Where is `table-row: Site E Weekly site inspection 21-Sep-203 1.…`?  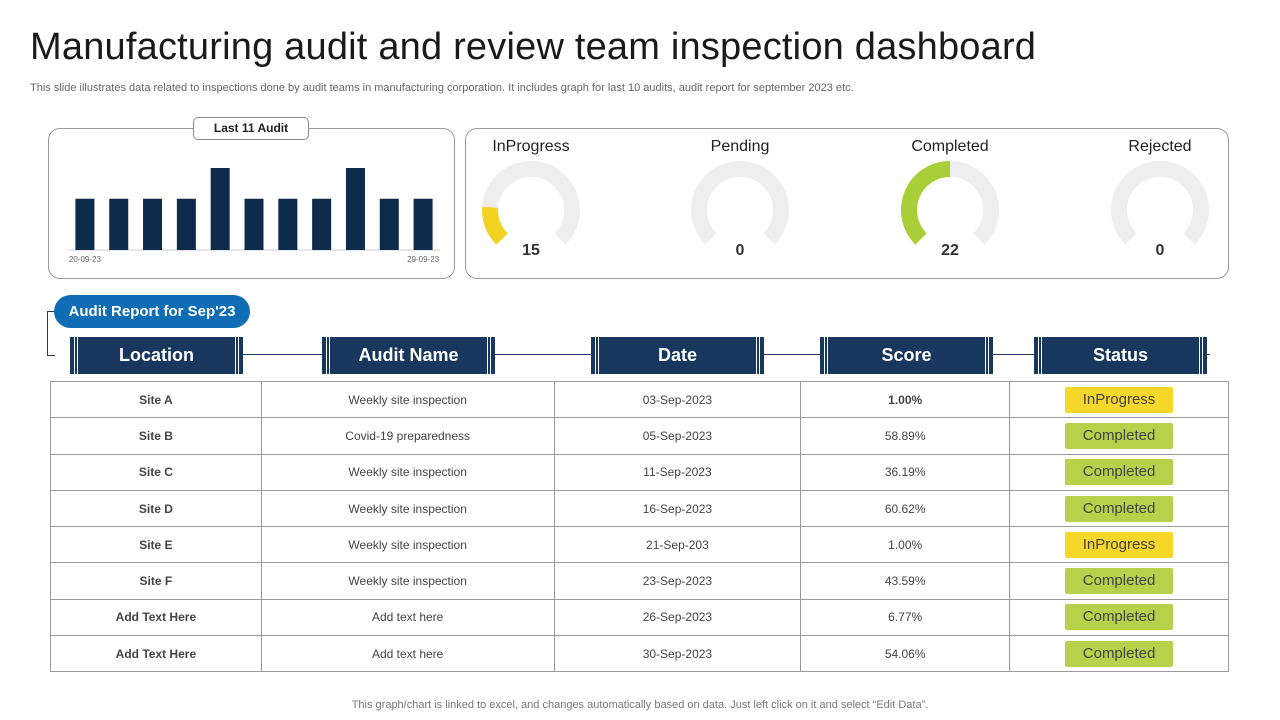 table-row: Site E Weekly site inspection 21-Sep-203 1.… is located at coordinates (639, 545).